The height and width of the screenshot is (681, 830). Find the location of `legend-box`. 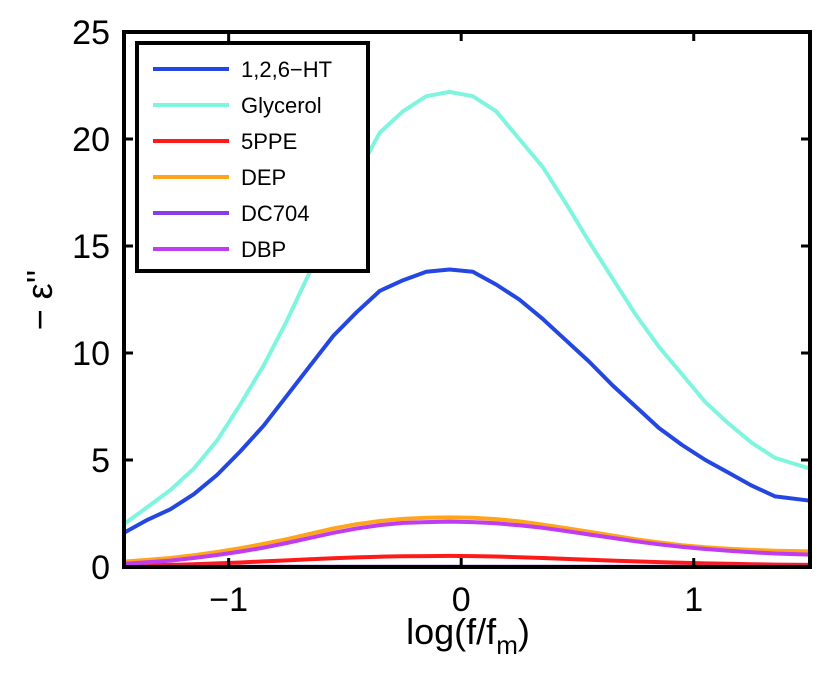

legend-box is located at coordinates (252, 157).